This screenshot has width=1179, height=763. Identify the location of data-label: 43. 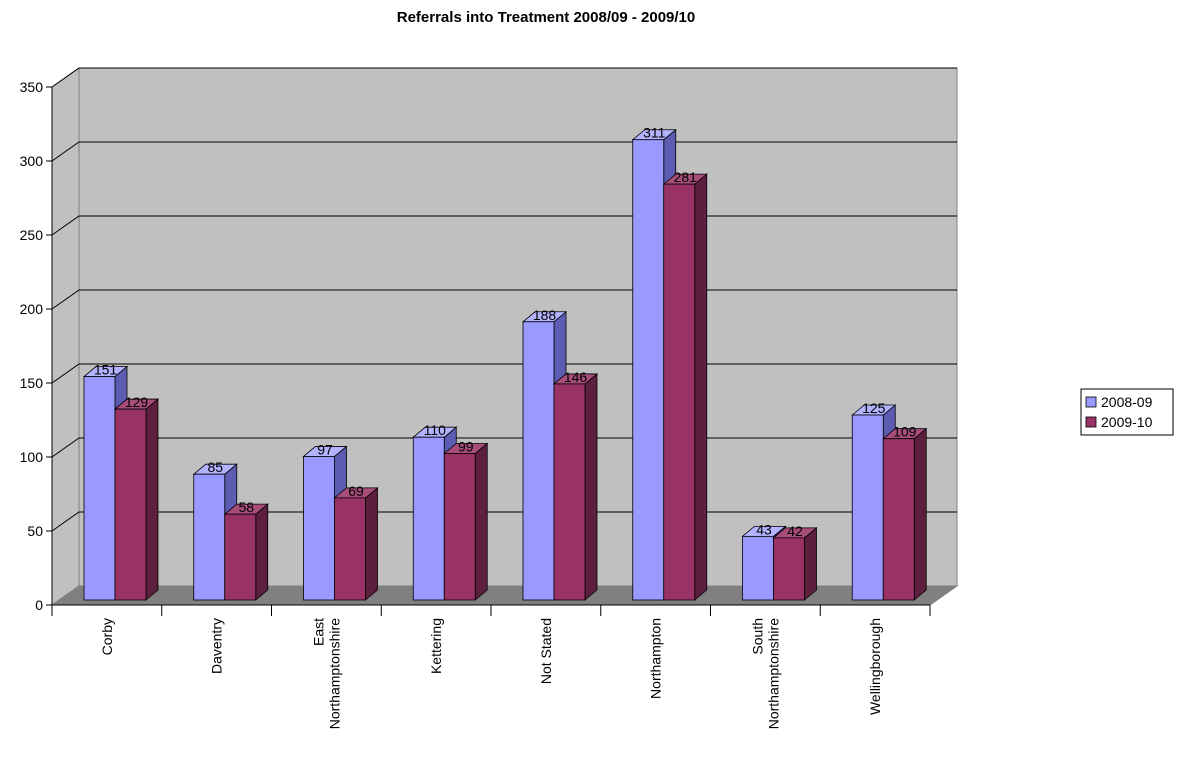
(764, 529).